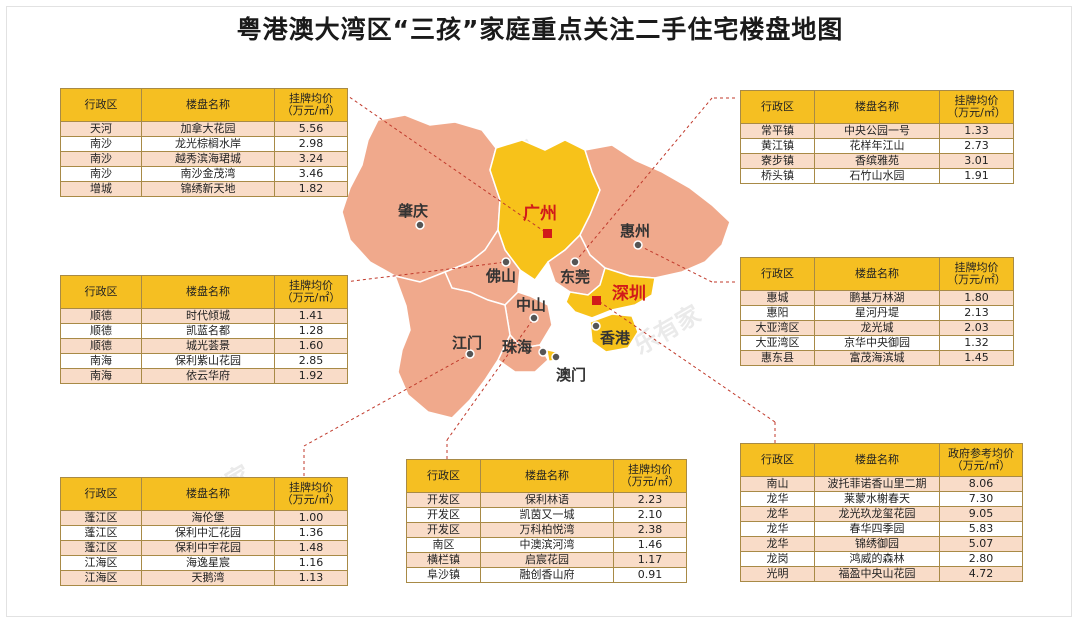 This screenshot has width=1080, height=625. Describe the element at coordinates (543, 352) in the screenshot. I see `dot-zhuhai` at that location.